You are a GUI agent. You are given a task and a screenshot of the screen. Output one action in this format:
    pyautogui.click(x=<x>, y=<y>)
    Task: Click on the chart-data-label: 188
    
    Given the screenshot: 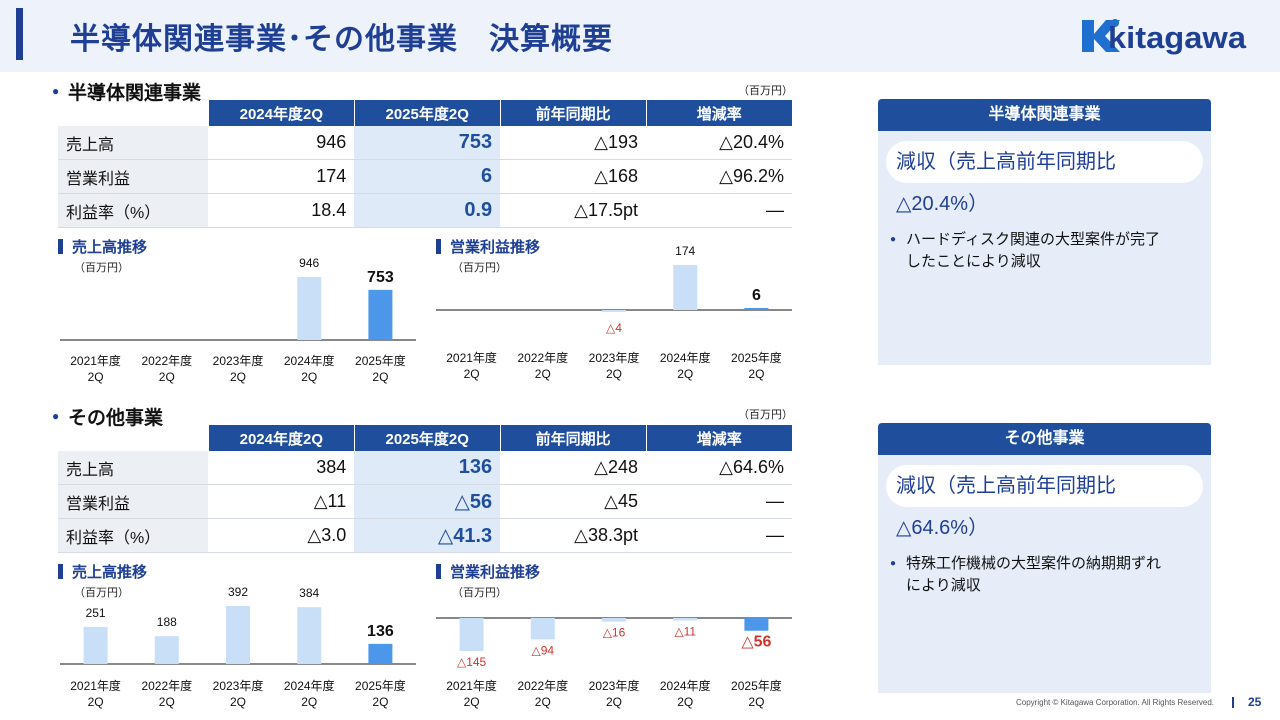 What is the action you would take?
    pyautogui.click(x=167, y=622)
    